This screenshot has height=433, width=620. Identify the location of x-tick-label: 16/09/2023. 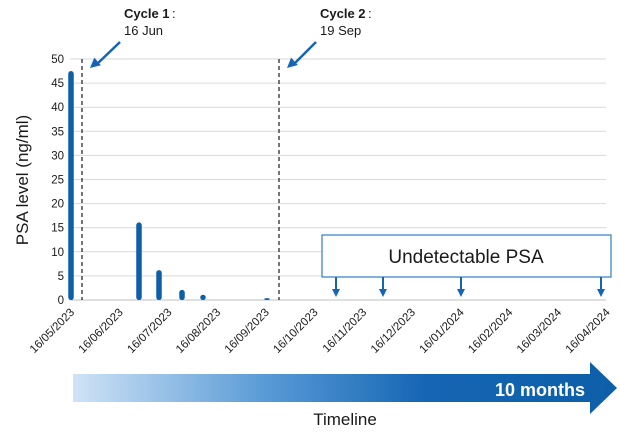
(247, 331).